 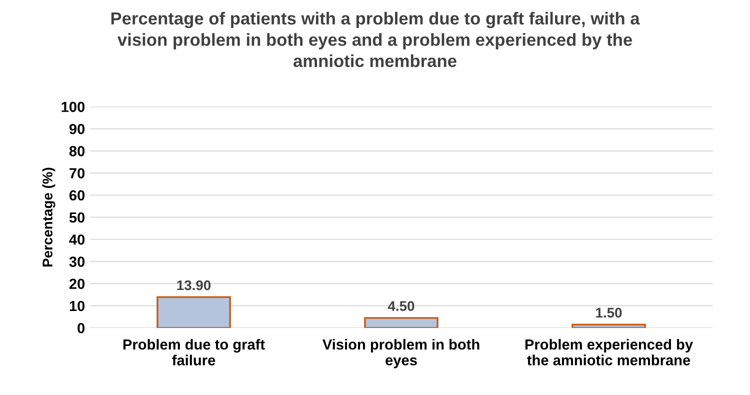 What do you see at coordinates (194, 352) in the screenshot?
I see `x-tick-label: Problem due to graft failure` at bounding box center [194, 352].